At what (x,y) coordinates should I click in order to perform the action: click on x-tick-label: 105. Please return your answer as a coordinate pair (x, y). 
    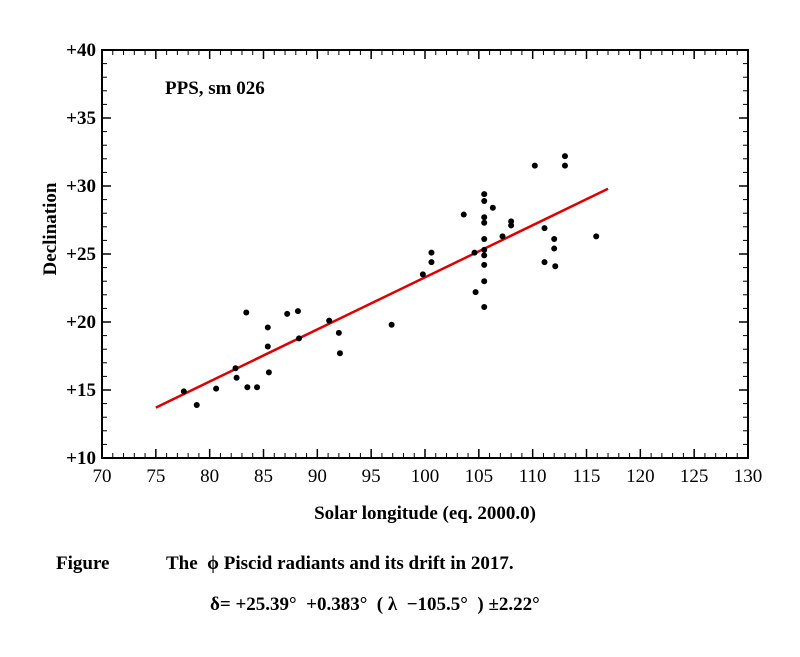
    Looking at the image, I should click on (479, 476).